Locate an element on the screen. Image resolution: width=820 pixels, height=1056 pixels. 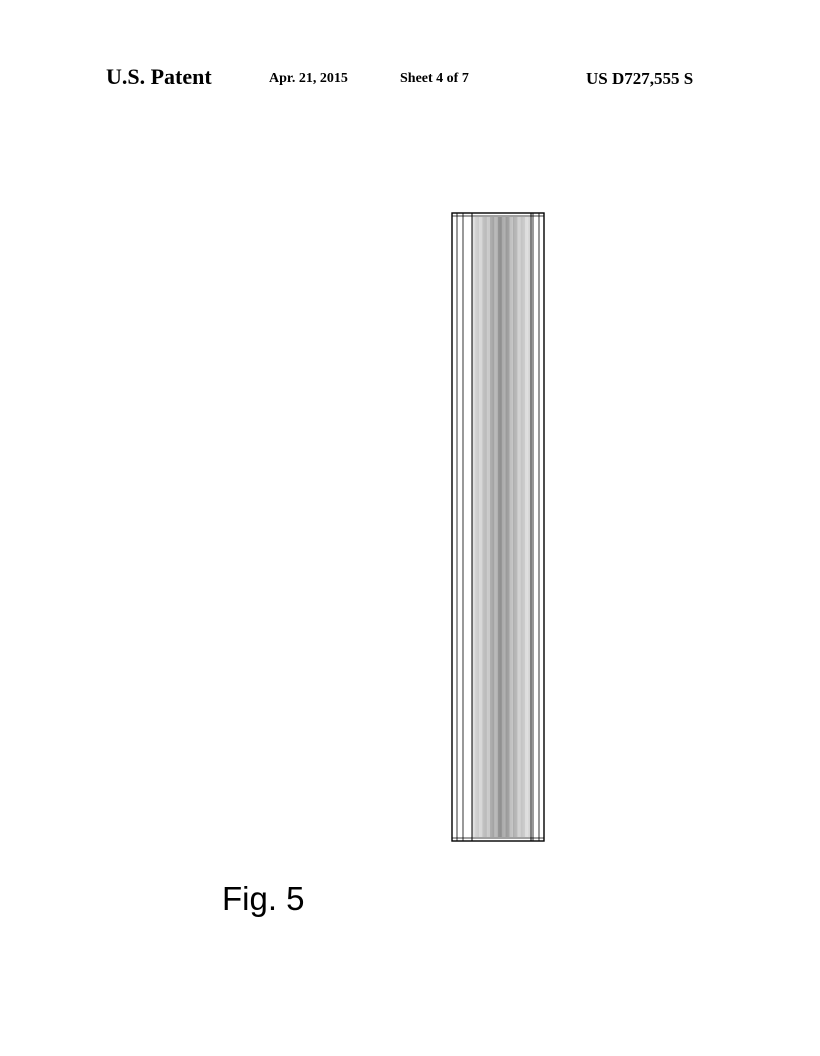
patent-label: U.S. Patent is located at coordinates (159, 77).